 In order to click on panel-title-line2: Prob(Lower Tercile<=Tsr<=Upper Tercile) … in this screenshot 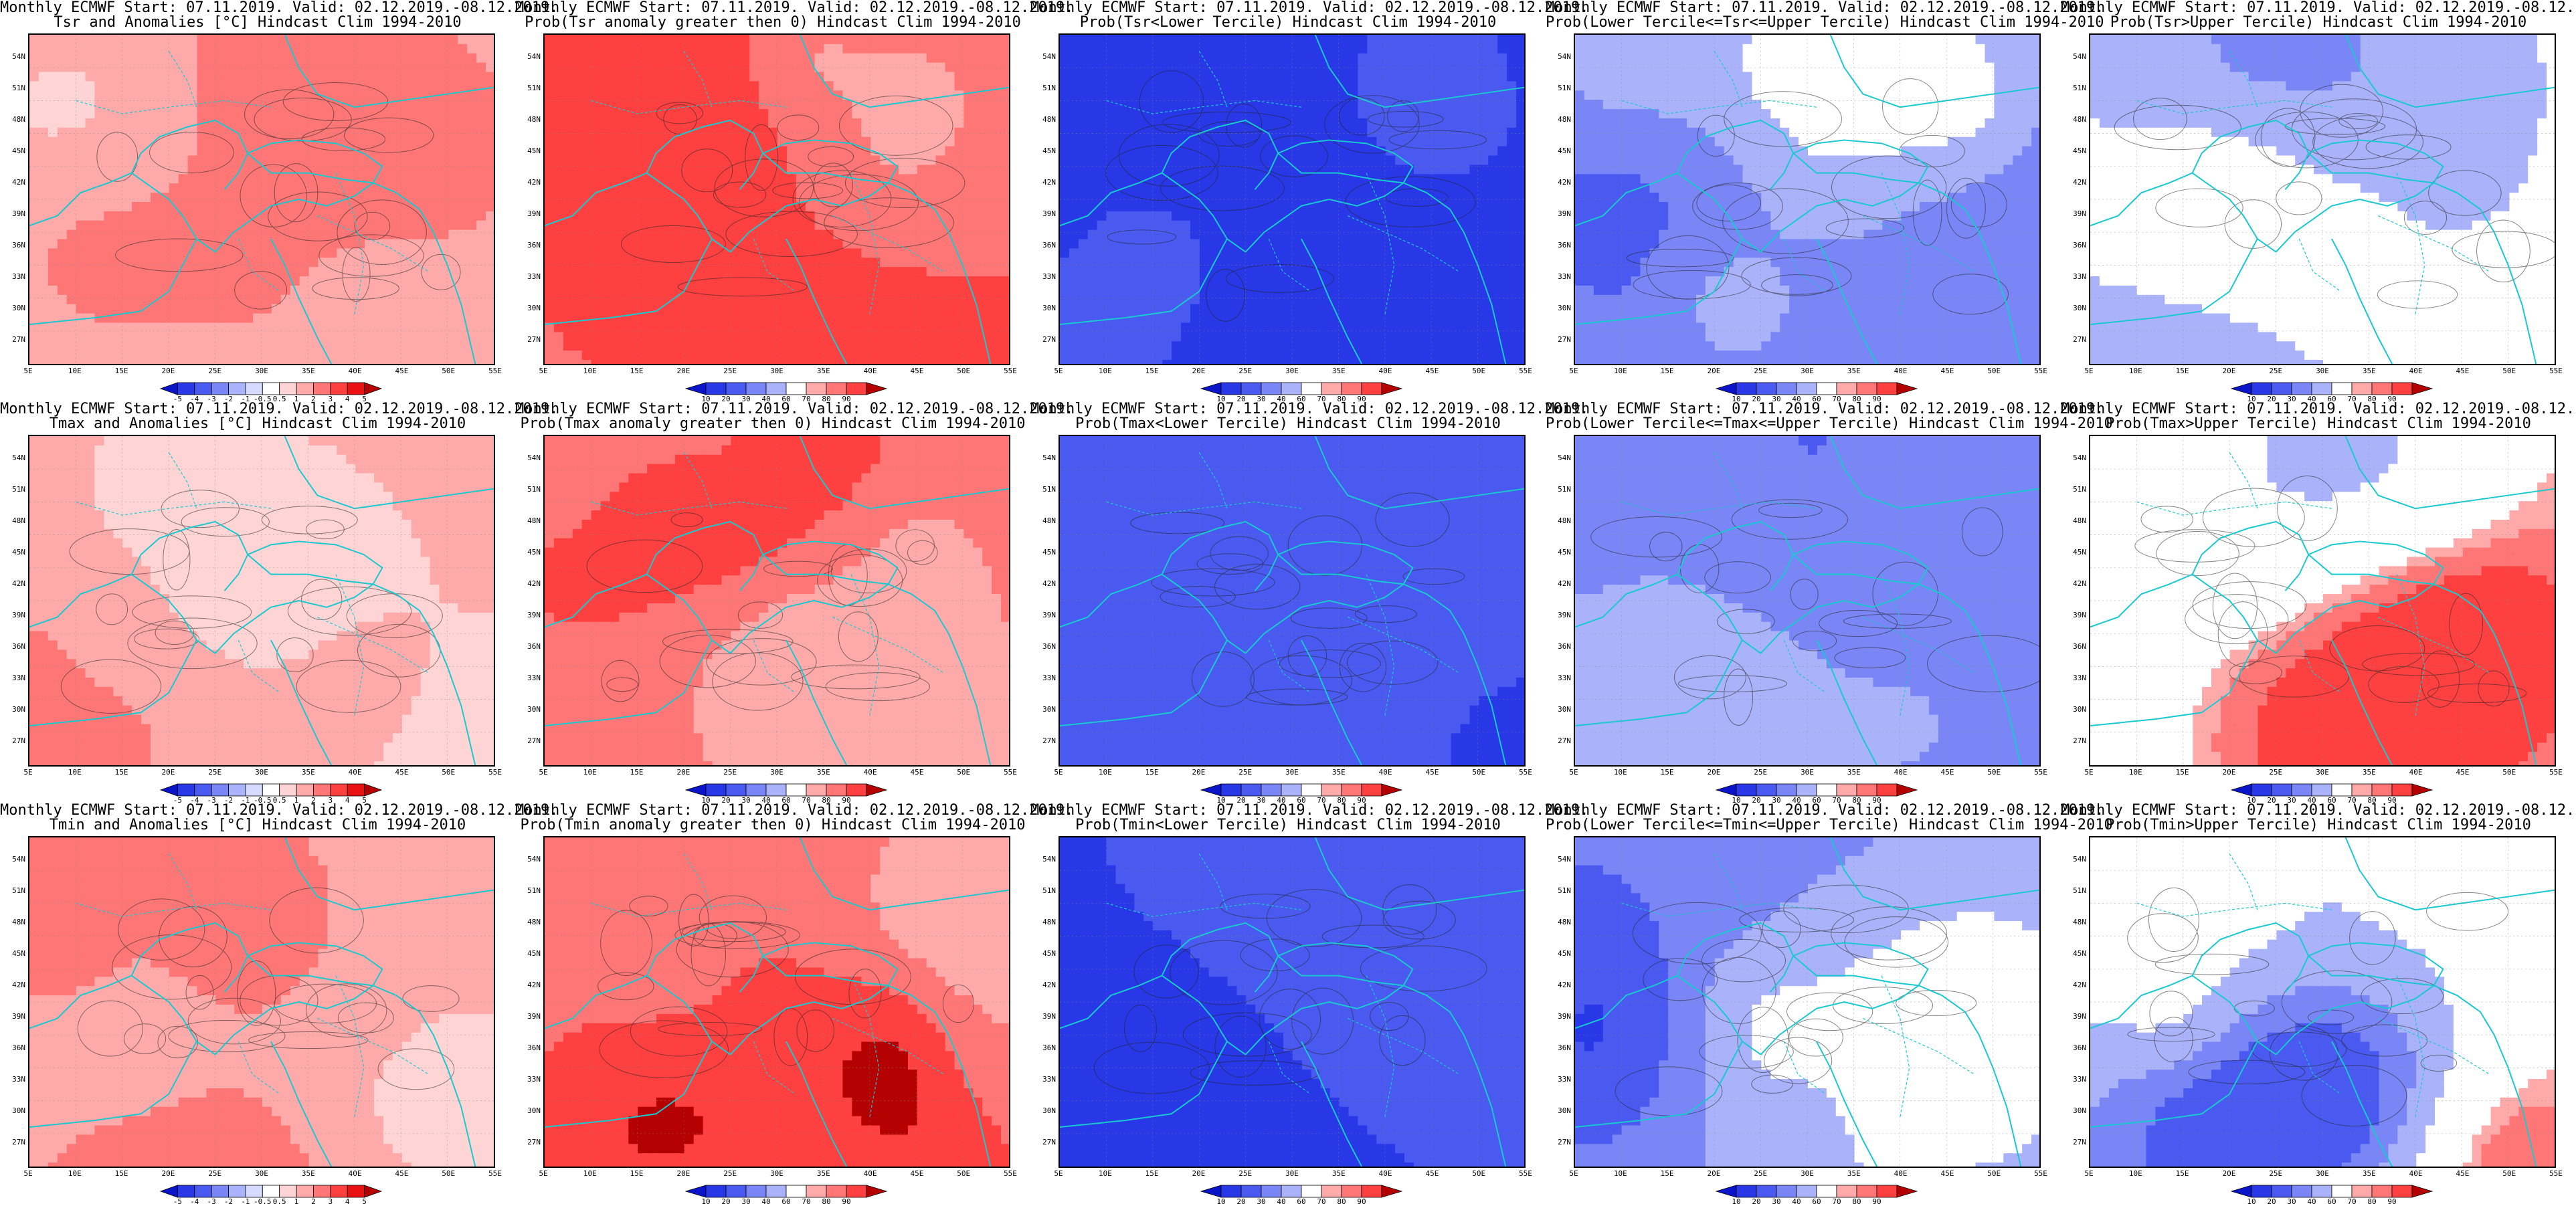, I will do `click(1803, 23)`.